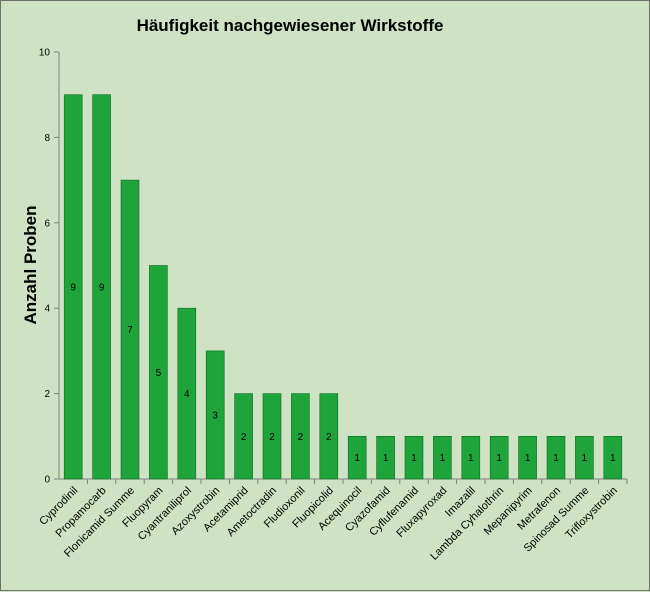 This screenshot has width=650, height=592. What do you see at coordinates (47, 138) in the screenshot?
I see `y-tick-label: 8` at bounding box center [47, 138].